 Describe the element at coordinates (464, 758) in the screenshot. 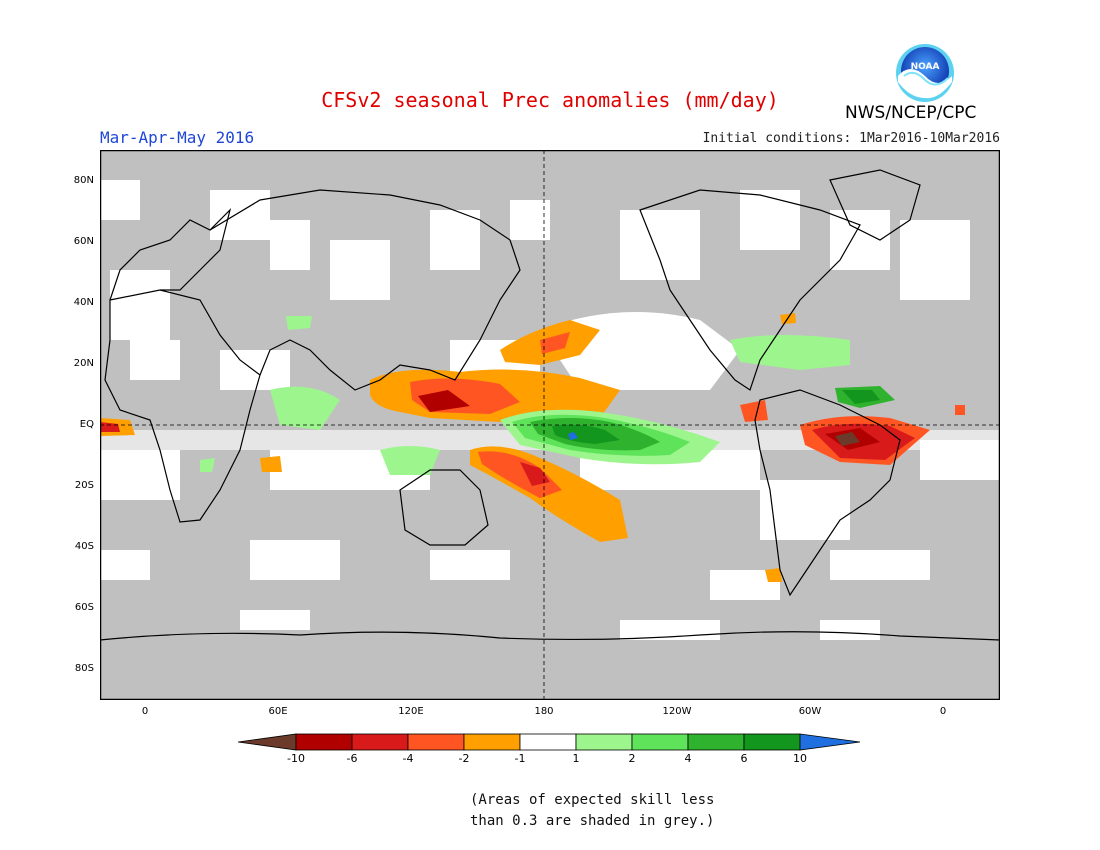

I see `colorbar-label-minus2: -2` at that location.